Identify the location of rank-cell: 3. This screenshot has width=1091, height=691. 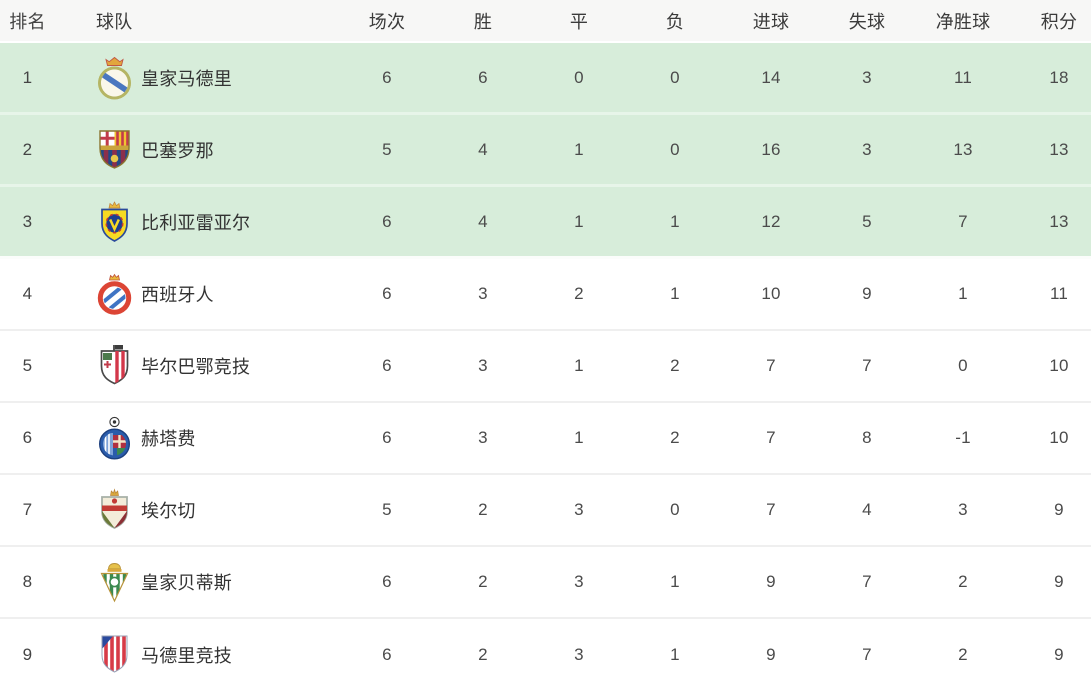
(27, 221).